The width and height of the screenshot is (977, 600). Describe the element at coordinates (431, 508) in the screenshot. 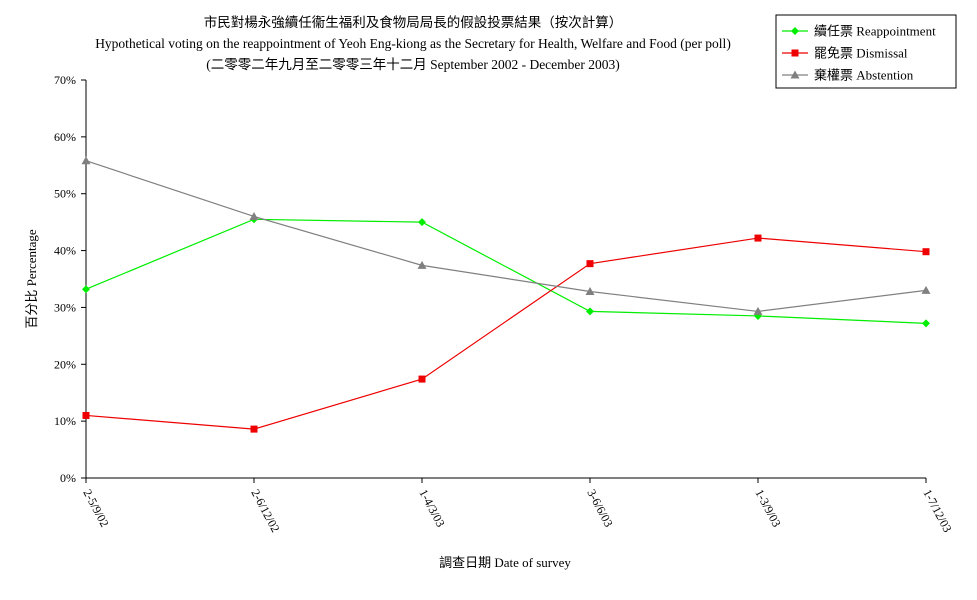

I see `x-tick-label: 1-4/3/03` at that location.